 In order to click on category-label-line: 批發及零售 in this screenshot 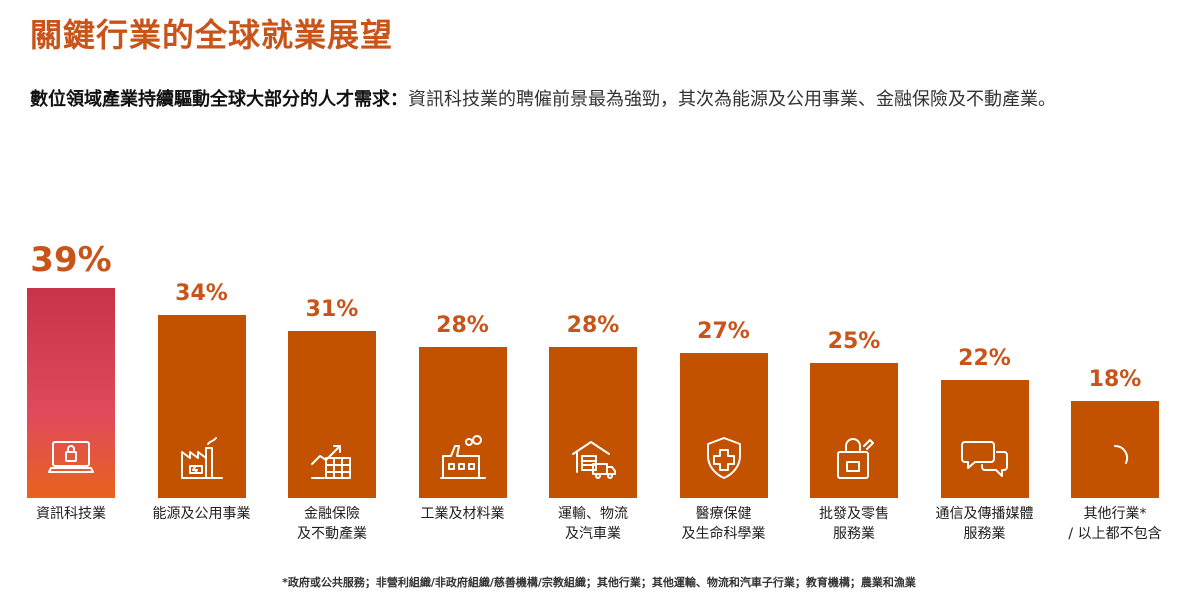, I will do `click(854, 514)`.